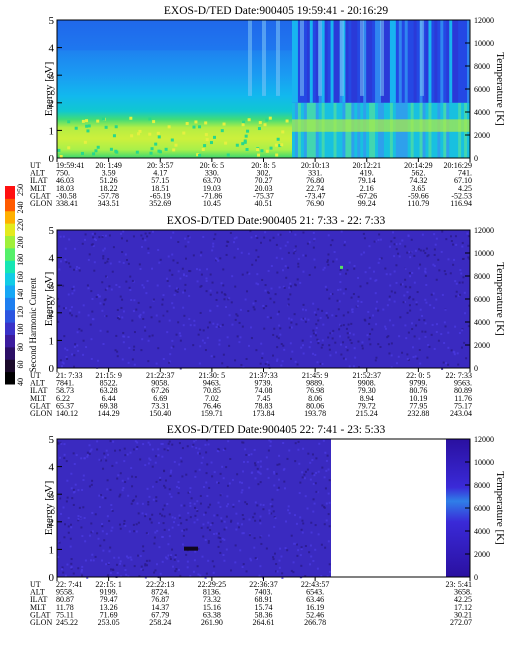 This screenshot has width=505, height=649. What do you see at coordinates (160, 584) in the screenshot?
I see `table-cell: 22:22:13` at bounding box center [160, 584].